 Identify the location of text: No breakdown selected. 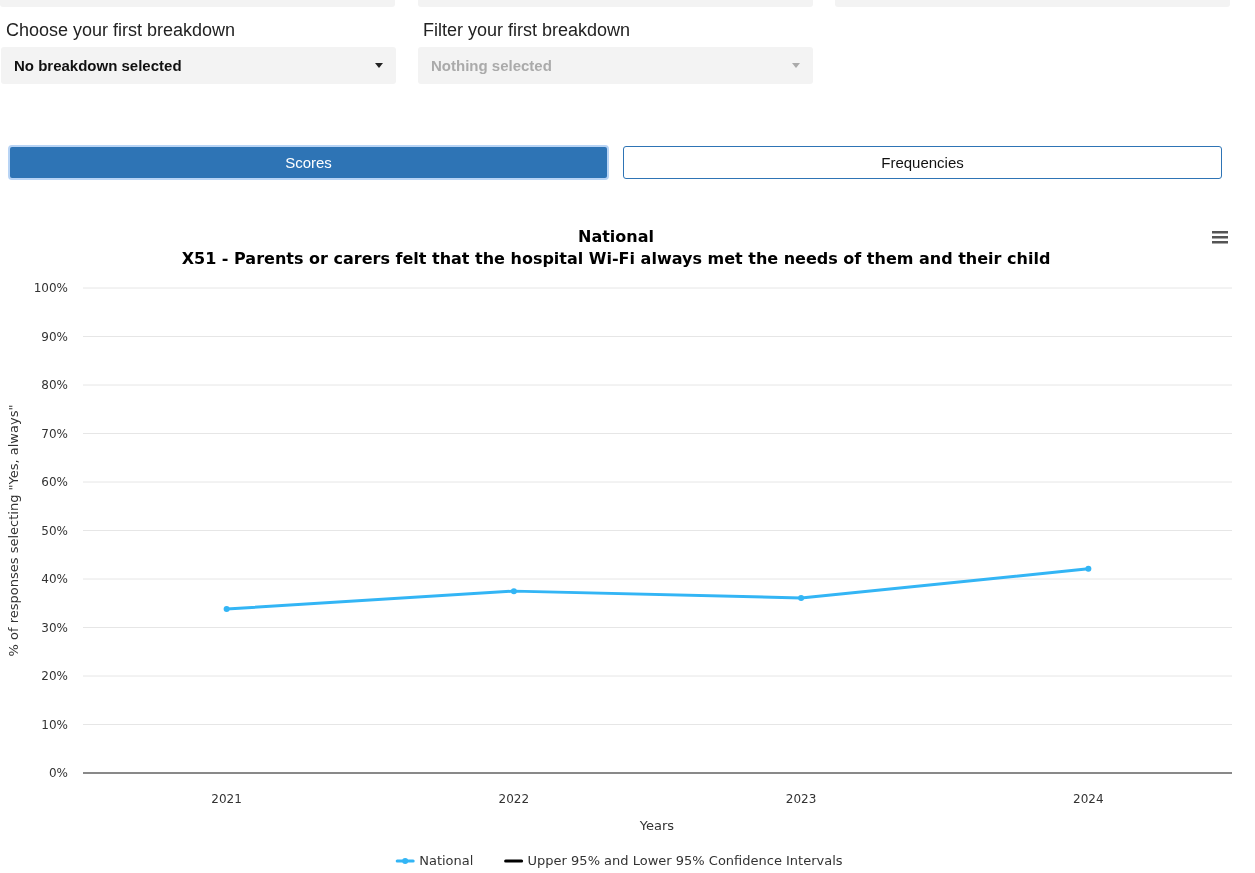
(198, 65).